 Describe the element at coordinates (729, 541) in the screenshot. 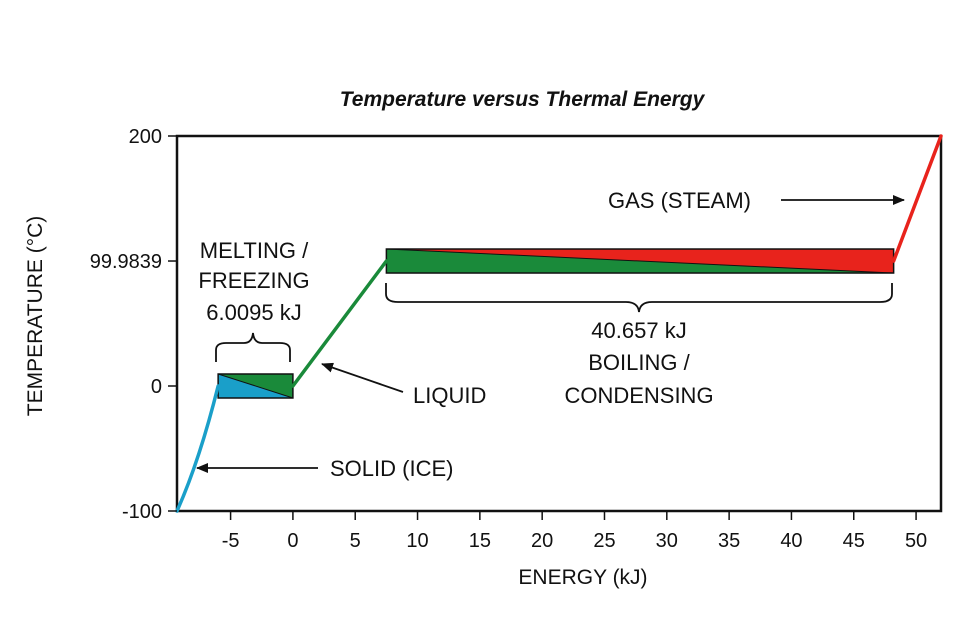

I see `x-tick-label: 35` at that location.